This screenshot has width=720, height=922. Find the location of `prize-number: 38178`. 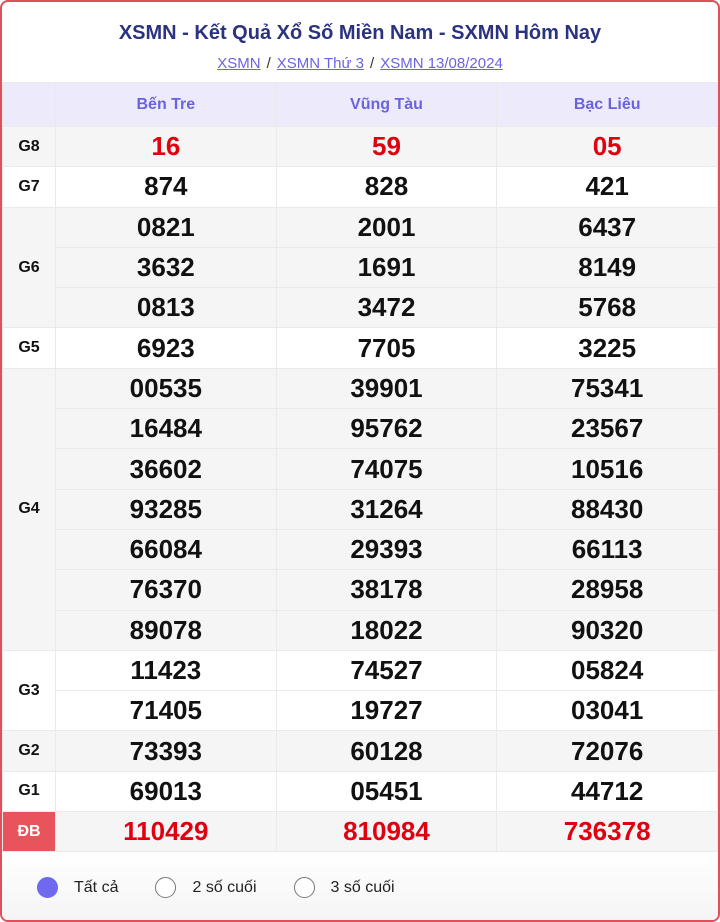

prize-number: 38178 is located at coordinates (386, 590).